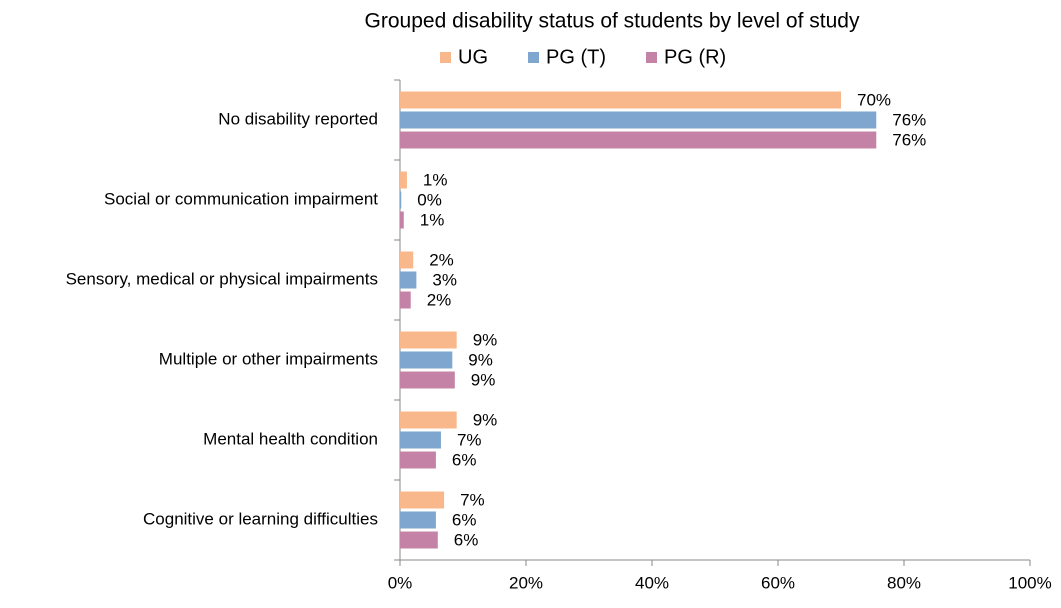 The height and width of the screenshot is (608, 1061). Describe the element at coordinates (260, 518) in the screenshot. I see `y-tick-label: Cognitive or learning difficulties` at that location.